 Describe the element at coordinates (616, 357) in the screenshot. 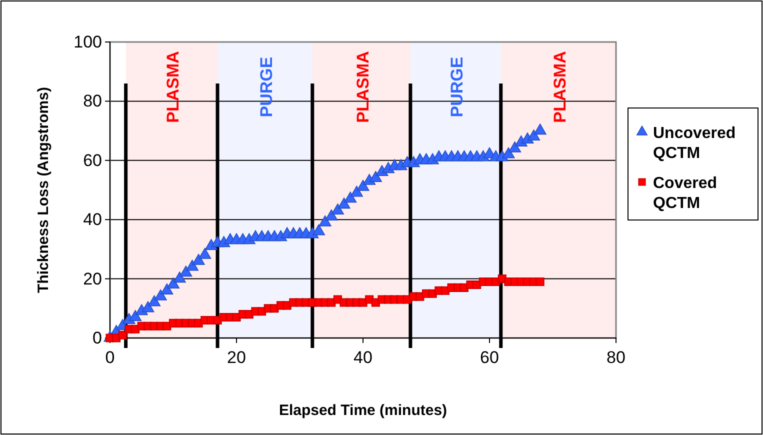

I see `x-tick-label: 80` at that location.